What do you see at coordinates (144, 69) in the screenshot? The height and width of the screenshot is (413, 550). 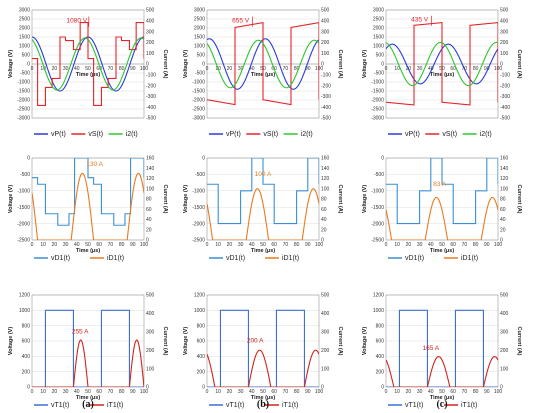 I see `x-tick-label: 100` at bounding box center [144, 69].